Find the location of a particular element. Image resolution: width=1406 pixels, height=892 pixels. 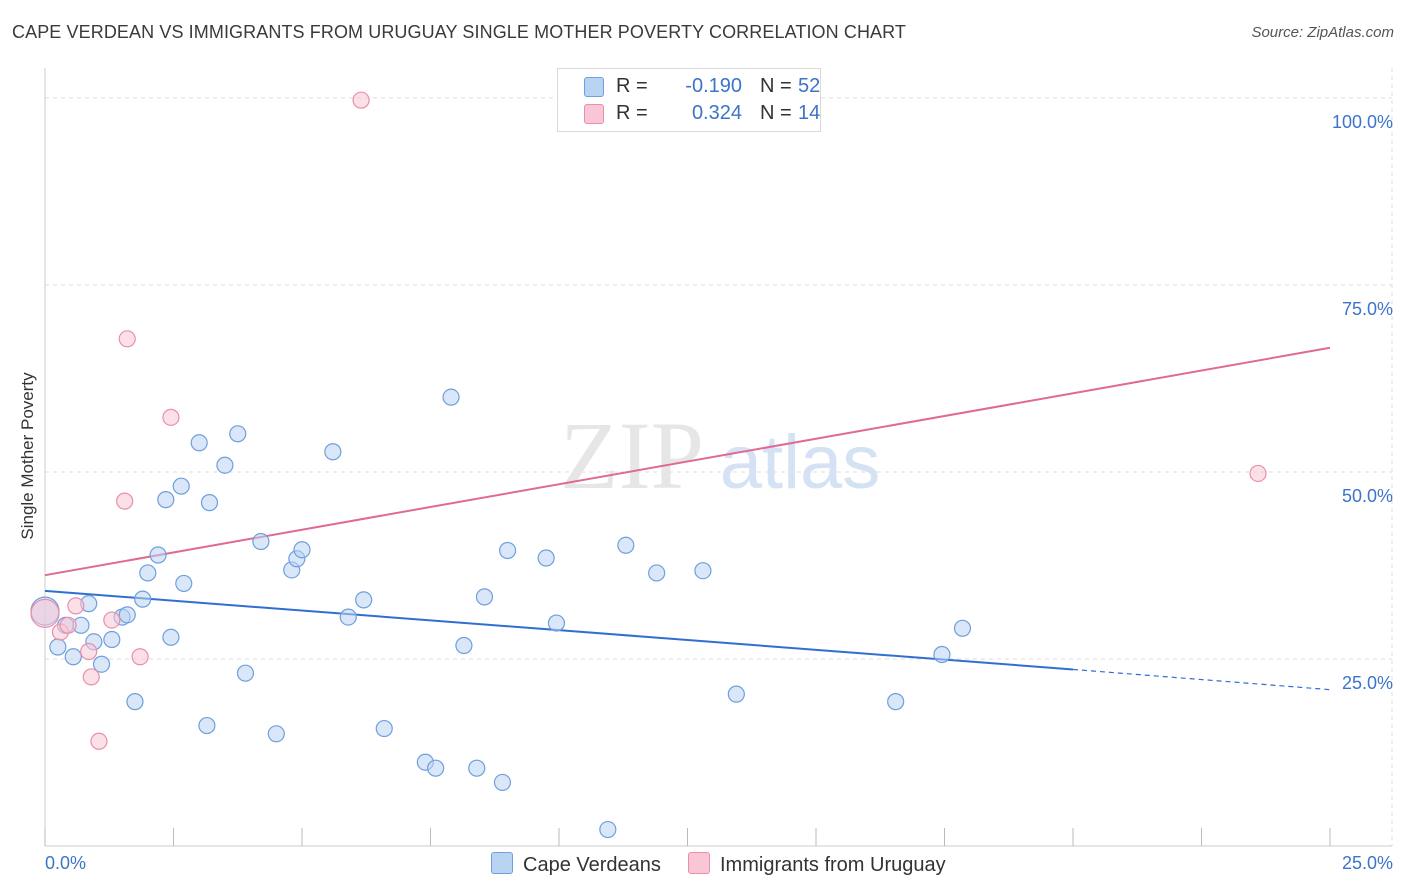

watermark: ZIP atlas is located at coordinates (720, 455).